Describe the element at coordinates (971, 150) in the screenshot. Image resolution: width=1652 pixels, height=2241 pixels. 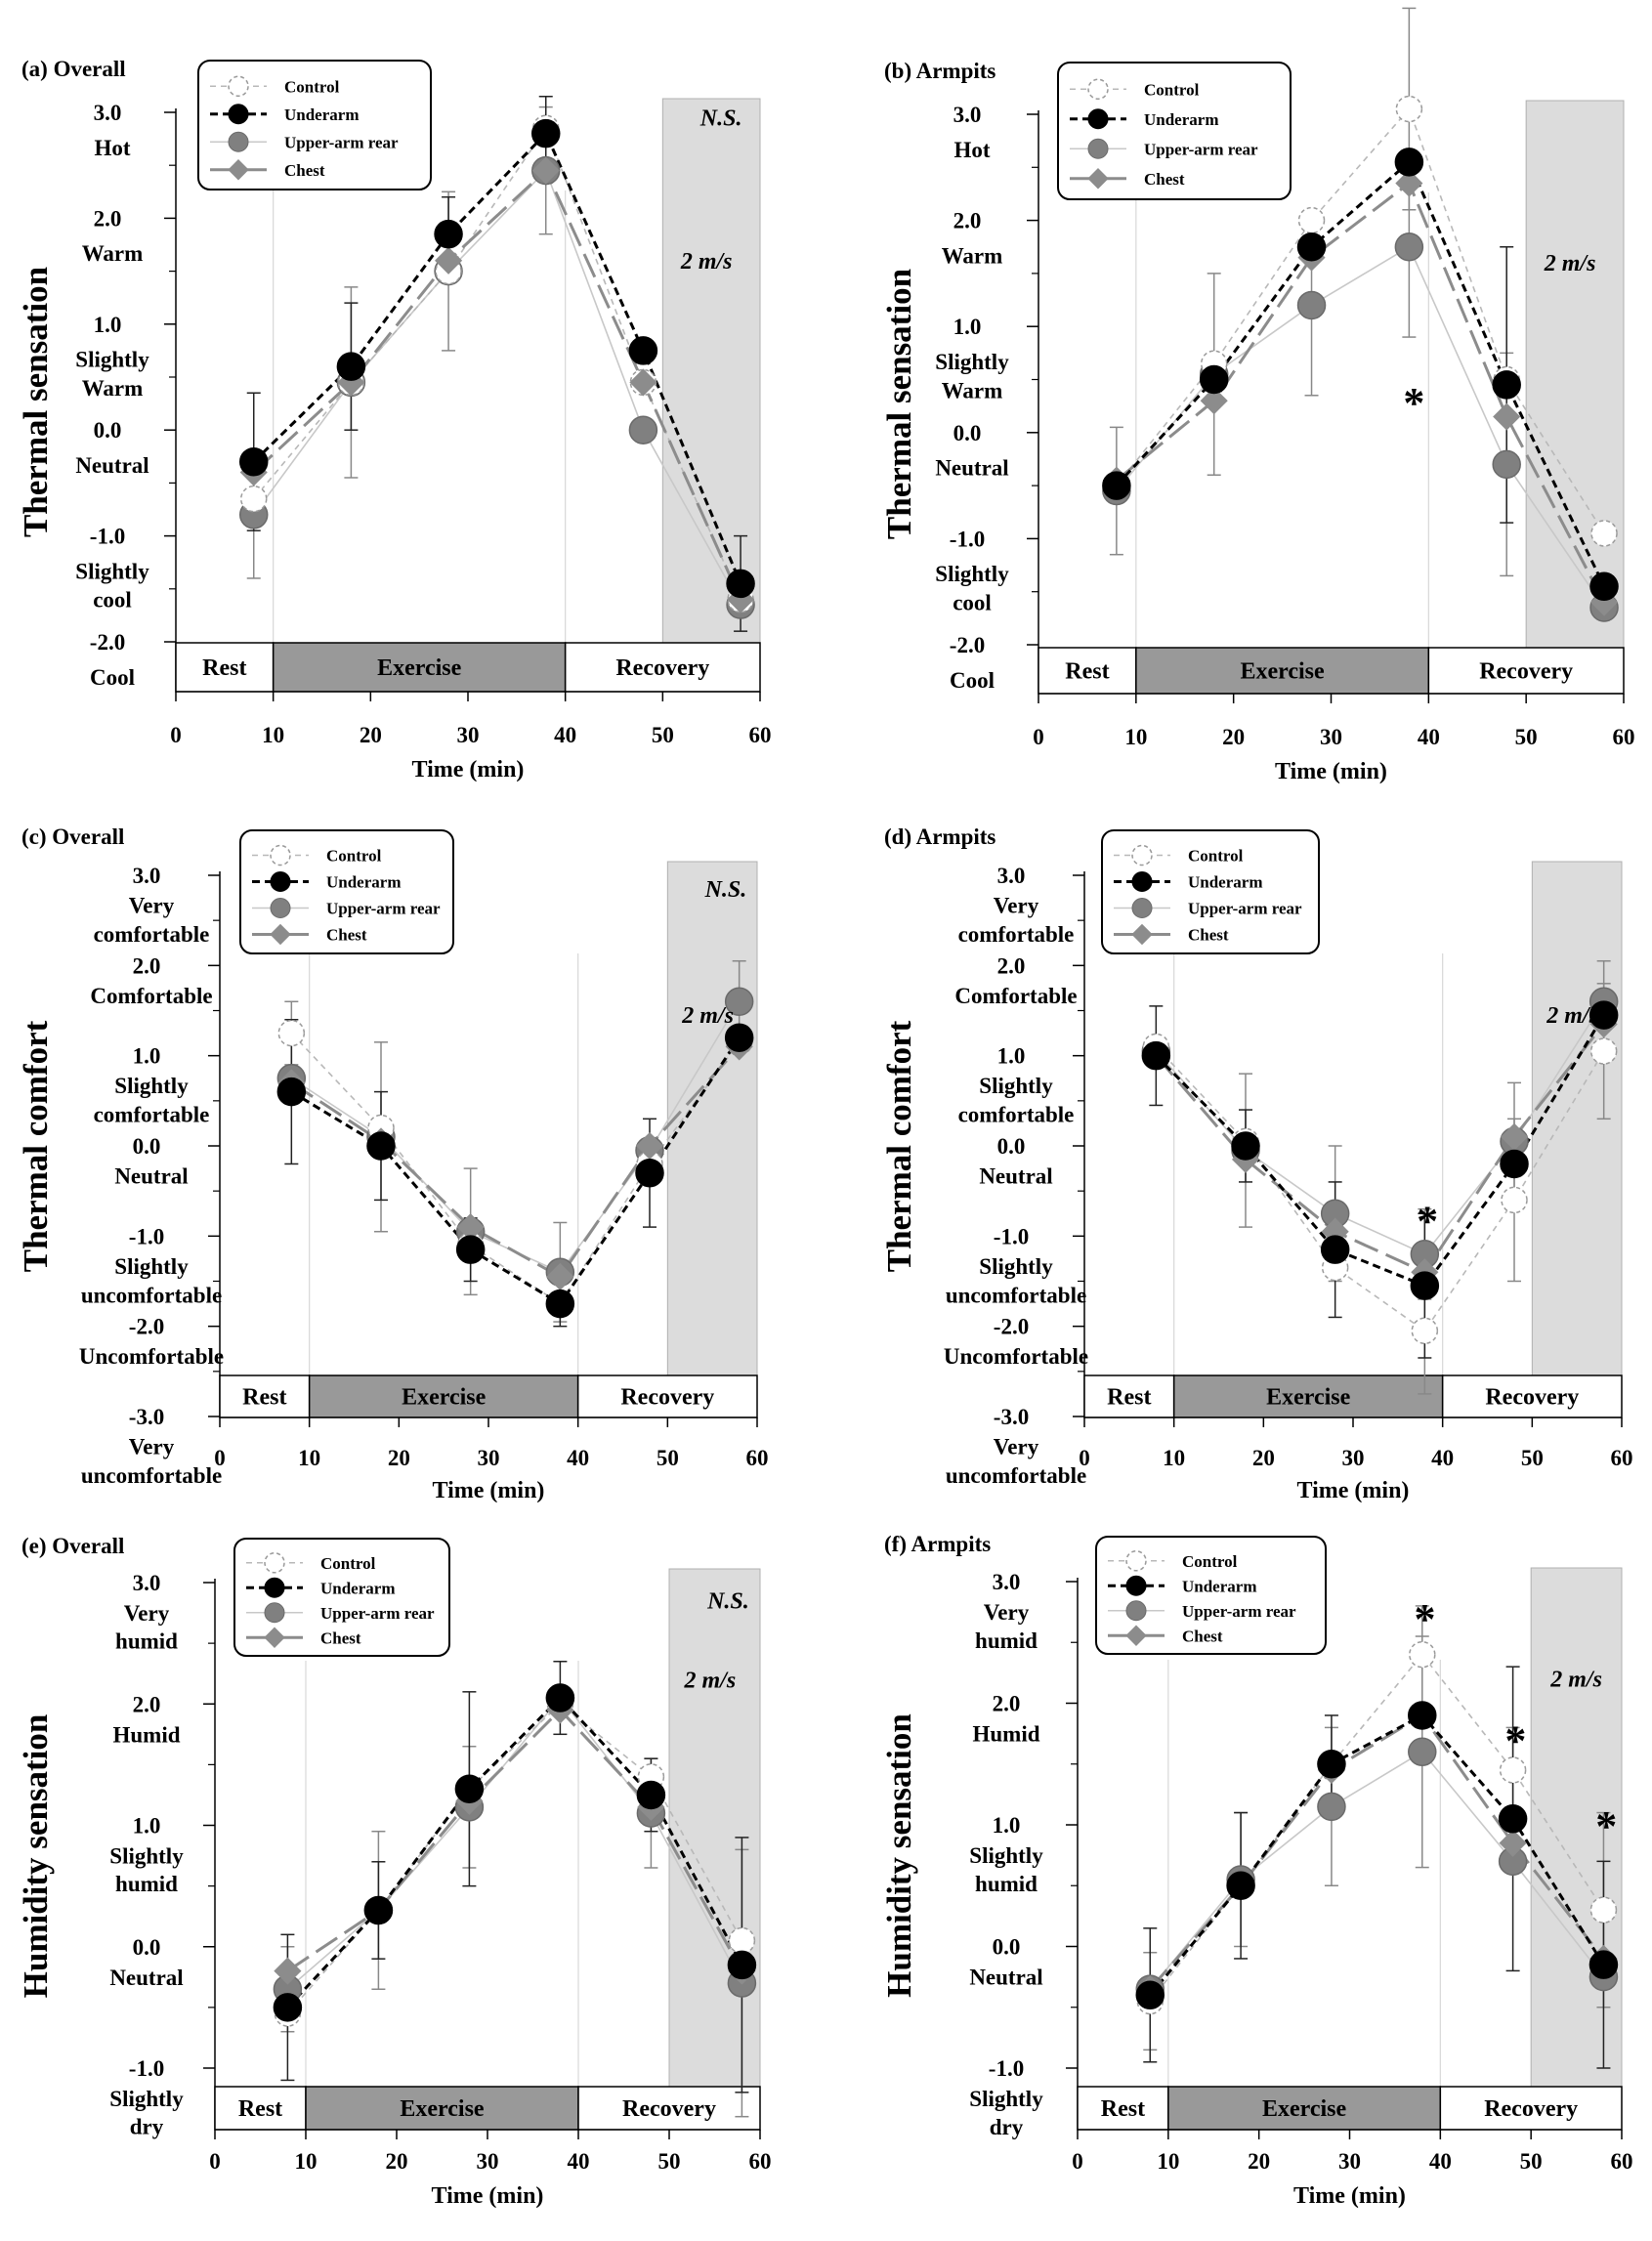
I see `sensation-level-label: Hot` at that location.